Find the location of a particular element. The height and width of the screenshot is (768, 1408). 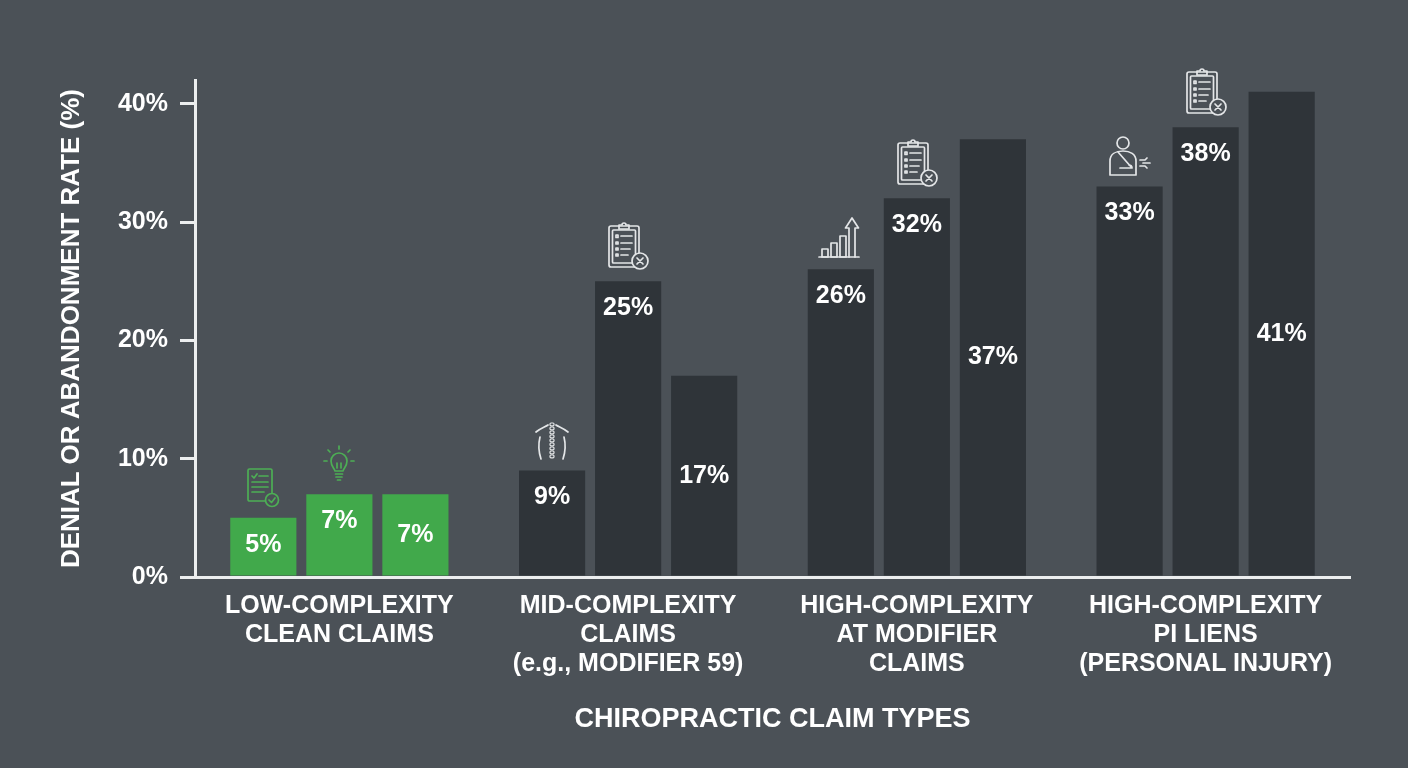

data-label: 17% is located at coordinates (704, 473).